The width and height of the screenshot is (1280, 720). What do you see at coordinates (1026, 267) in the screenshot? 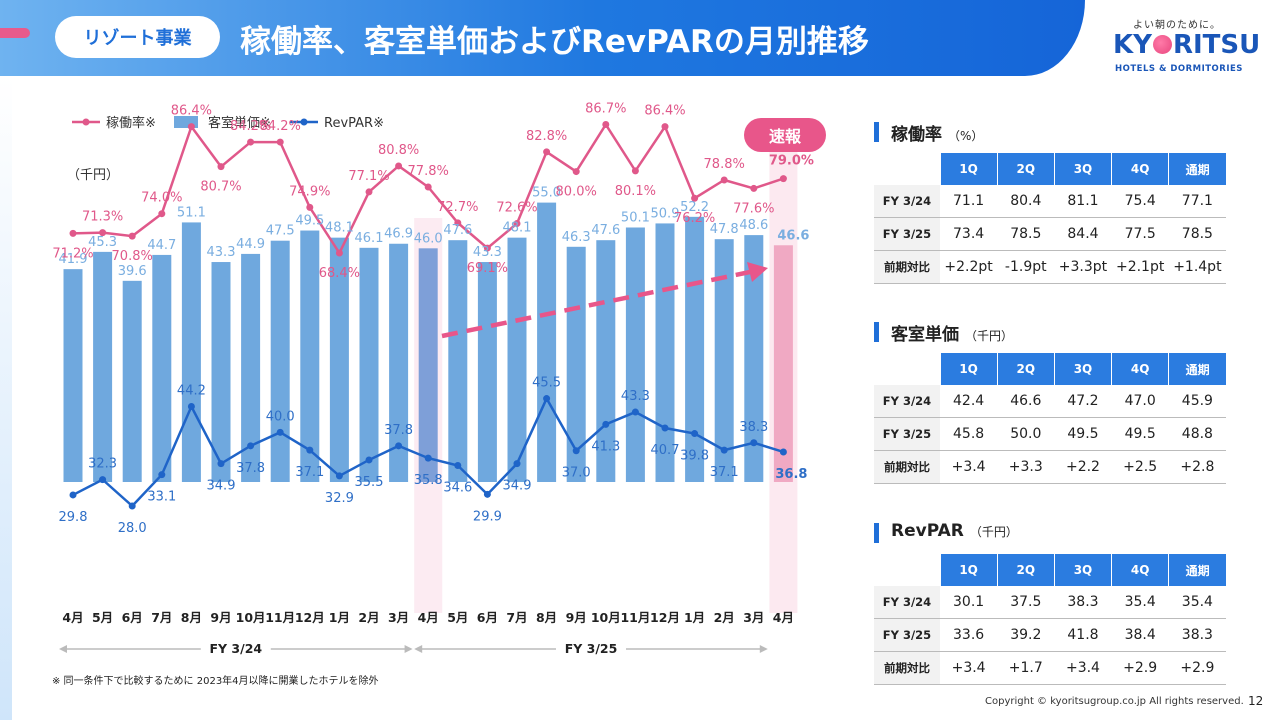
I see `table-cell: -1.9pt` at bounding box center [1026, 267].